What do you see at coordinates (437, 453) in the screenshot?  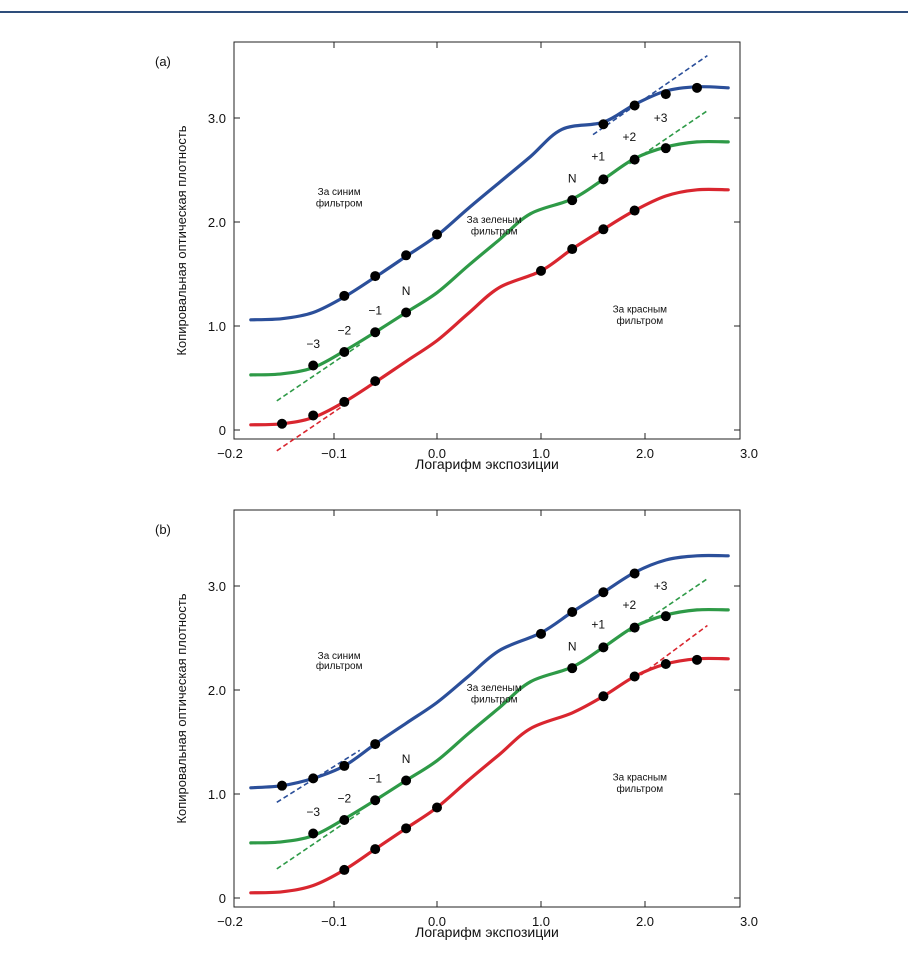 I see `x-tick-label: 0.0` at bounding box center [437, 453].